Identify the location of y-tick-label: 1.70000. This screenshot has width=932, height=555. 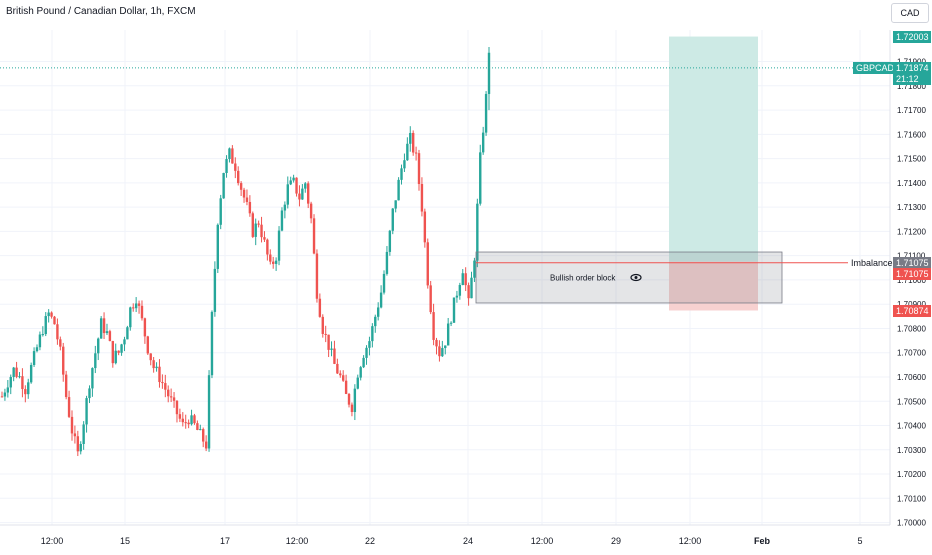
(911, 523).